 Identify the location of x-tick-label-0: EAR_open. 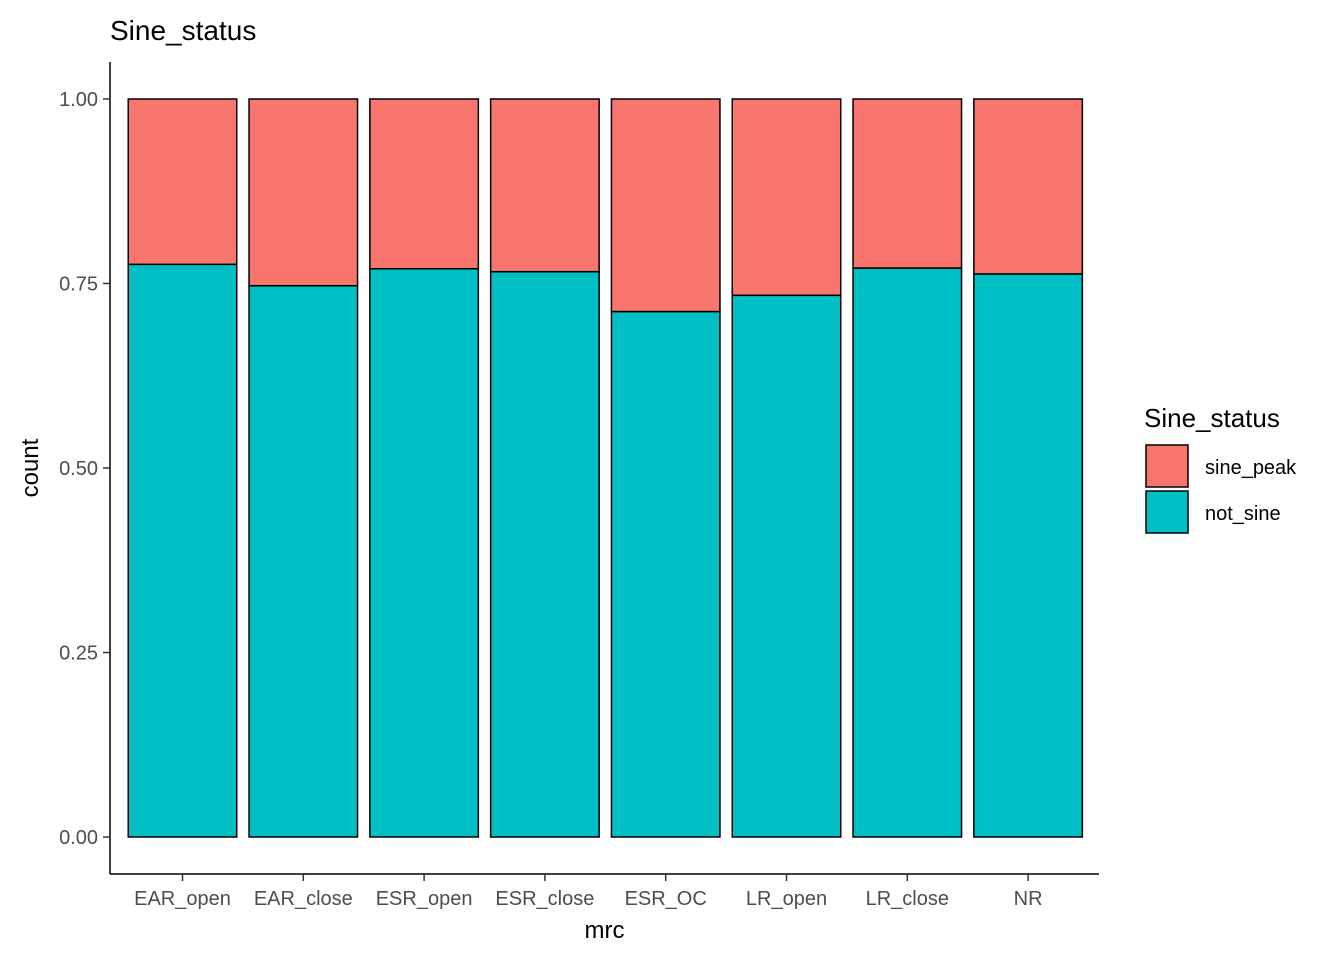
(182, 899).